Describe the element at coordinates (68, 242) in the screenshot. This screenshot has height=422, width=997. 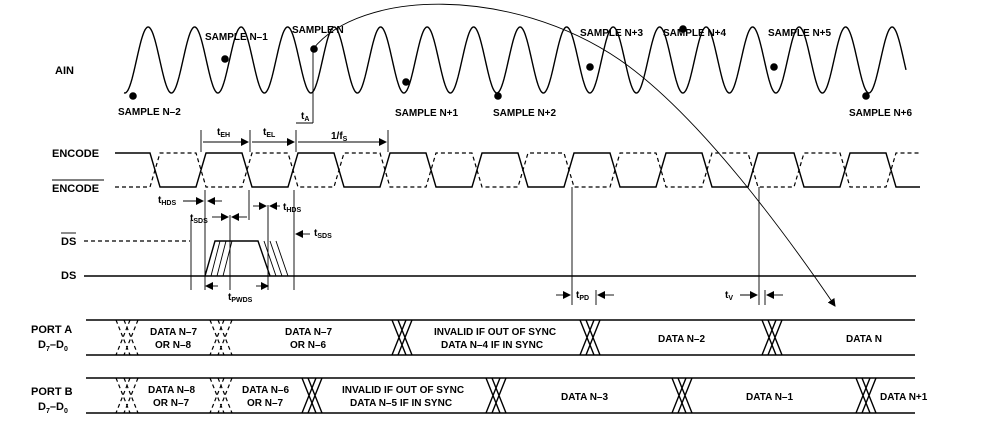
I see `ds-bar-label: DS` at that location.